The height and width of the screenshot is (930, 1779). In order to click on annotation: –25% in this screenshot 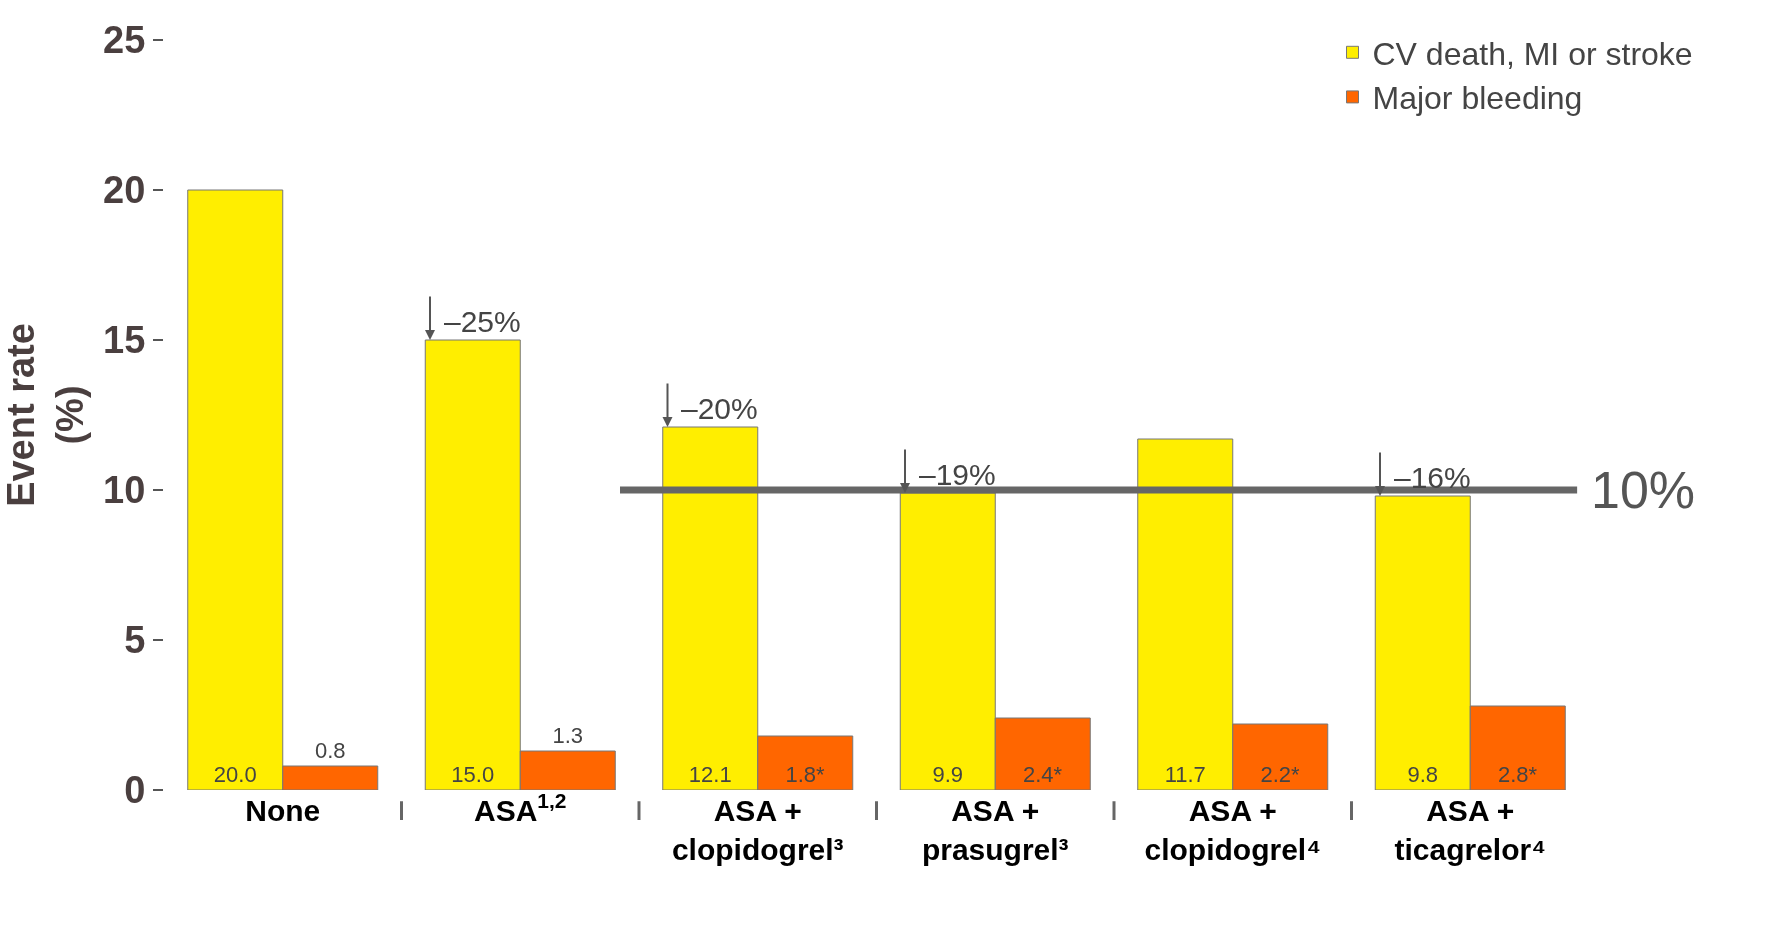, I will do `click(482, 321)`.